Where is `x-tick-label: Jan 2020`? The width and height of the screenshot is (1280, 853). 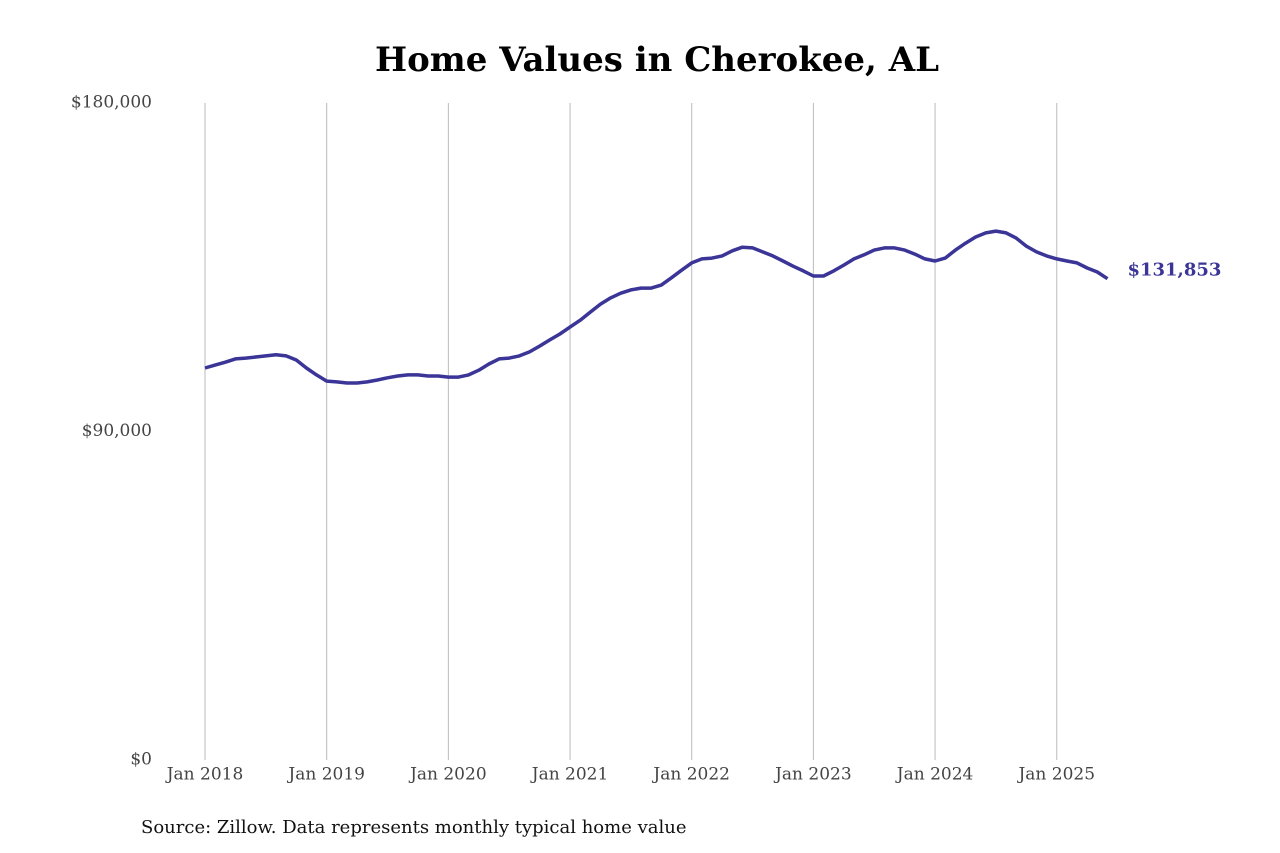 x-tick-label: Jan 2020 is located at coordinates (447, 775).